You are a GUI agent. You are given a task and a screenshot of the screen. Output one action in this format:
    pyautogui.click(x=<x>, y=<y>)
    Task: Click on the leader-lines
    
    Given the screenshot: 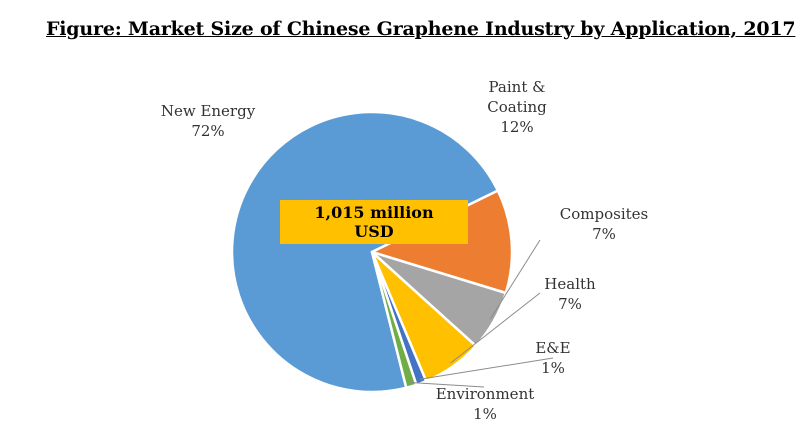 What is the action you would take?
    pyautogui.click(x=482, y=313)
    